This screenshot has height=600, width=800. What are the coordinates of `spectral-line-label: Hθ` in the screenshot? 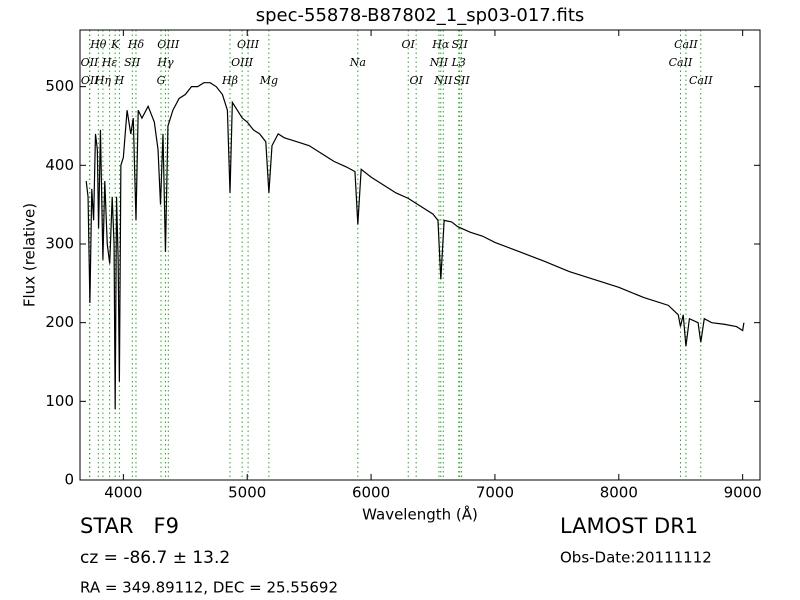 It's located at (98, 44).